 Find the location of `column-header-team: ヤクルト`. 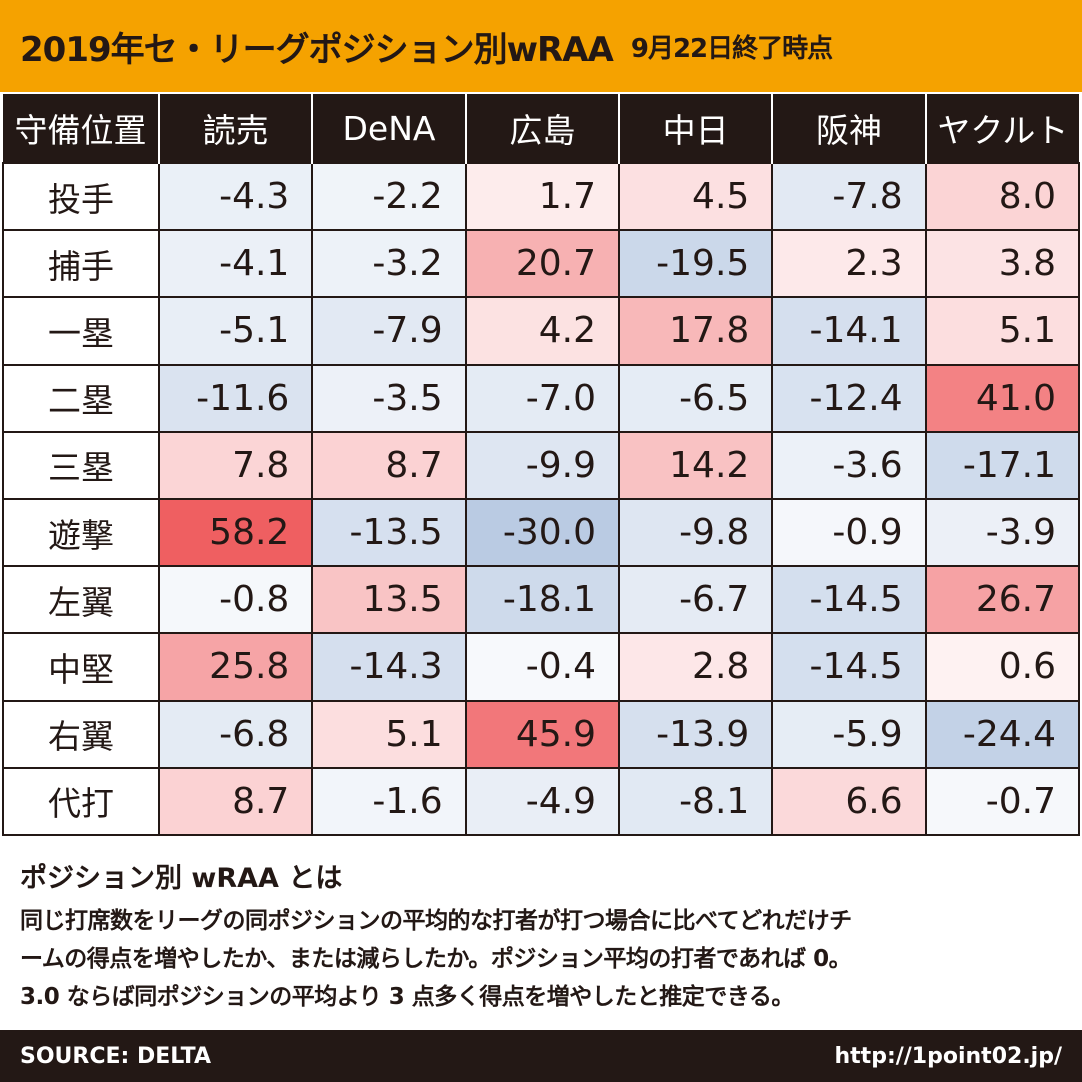

column-header-team: ヤクルト is located at coordinates (1001, 128).